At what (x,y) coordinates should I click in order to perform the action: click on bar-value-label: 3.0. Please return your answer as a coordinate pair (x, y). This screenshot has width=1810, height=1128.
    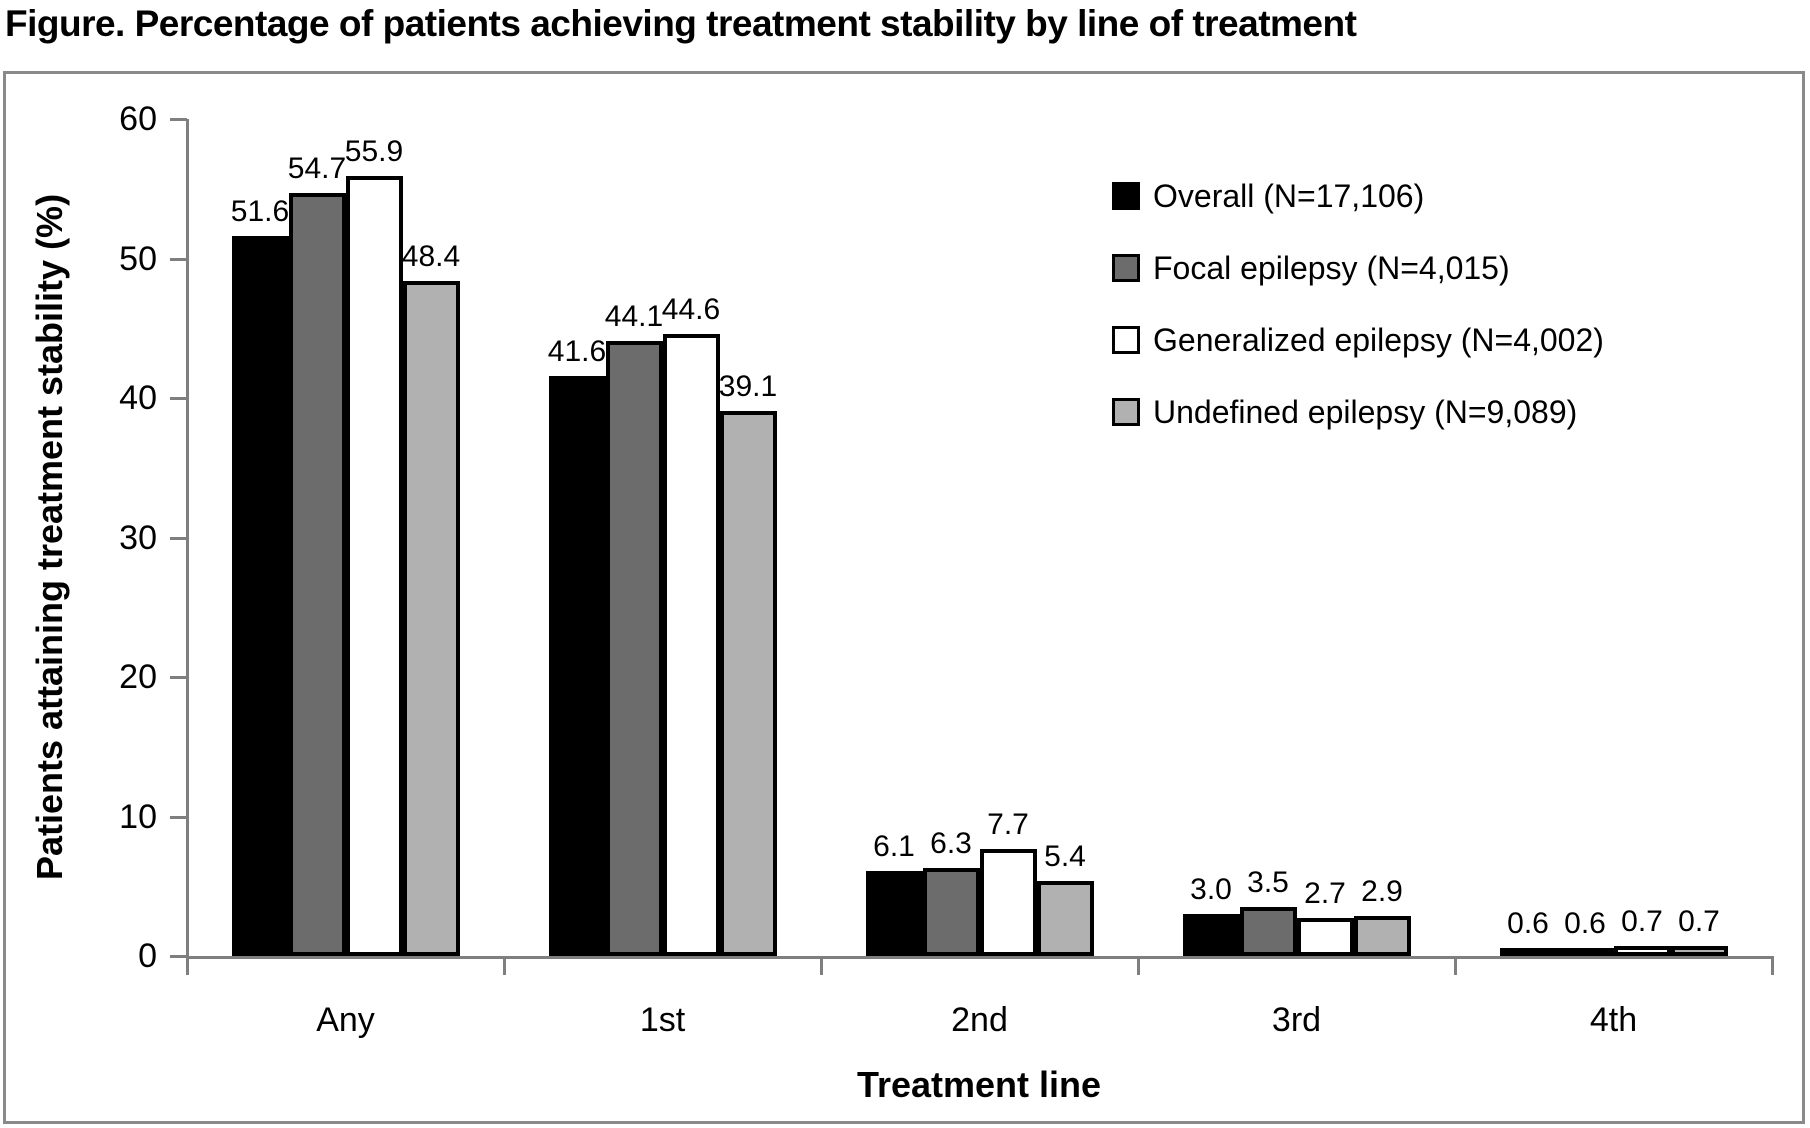
    Looking at the image, I should click on (1211, 890).